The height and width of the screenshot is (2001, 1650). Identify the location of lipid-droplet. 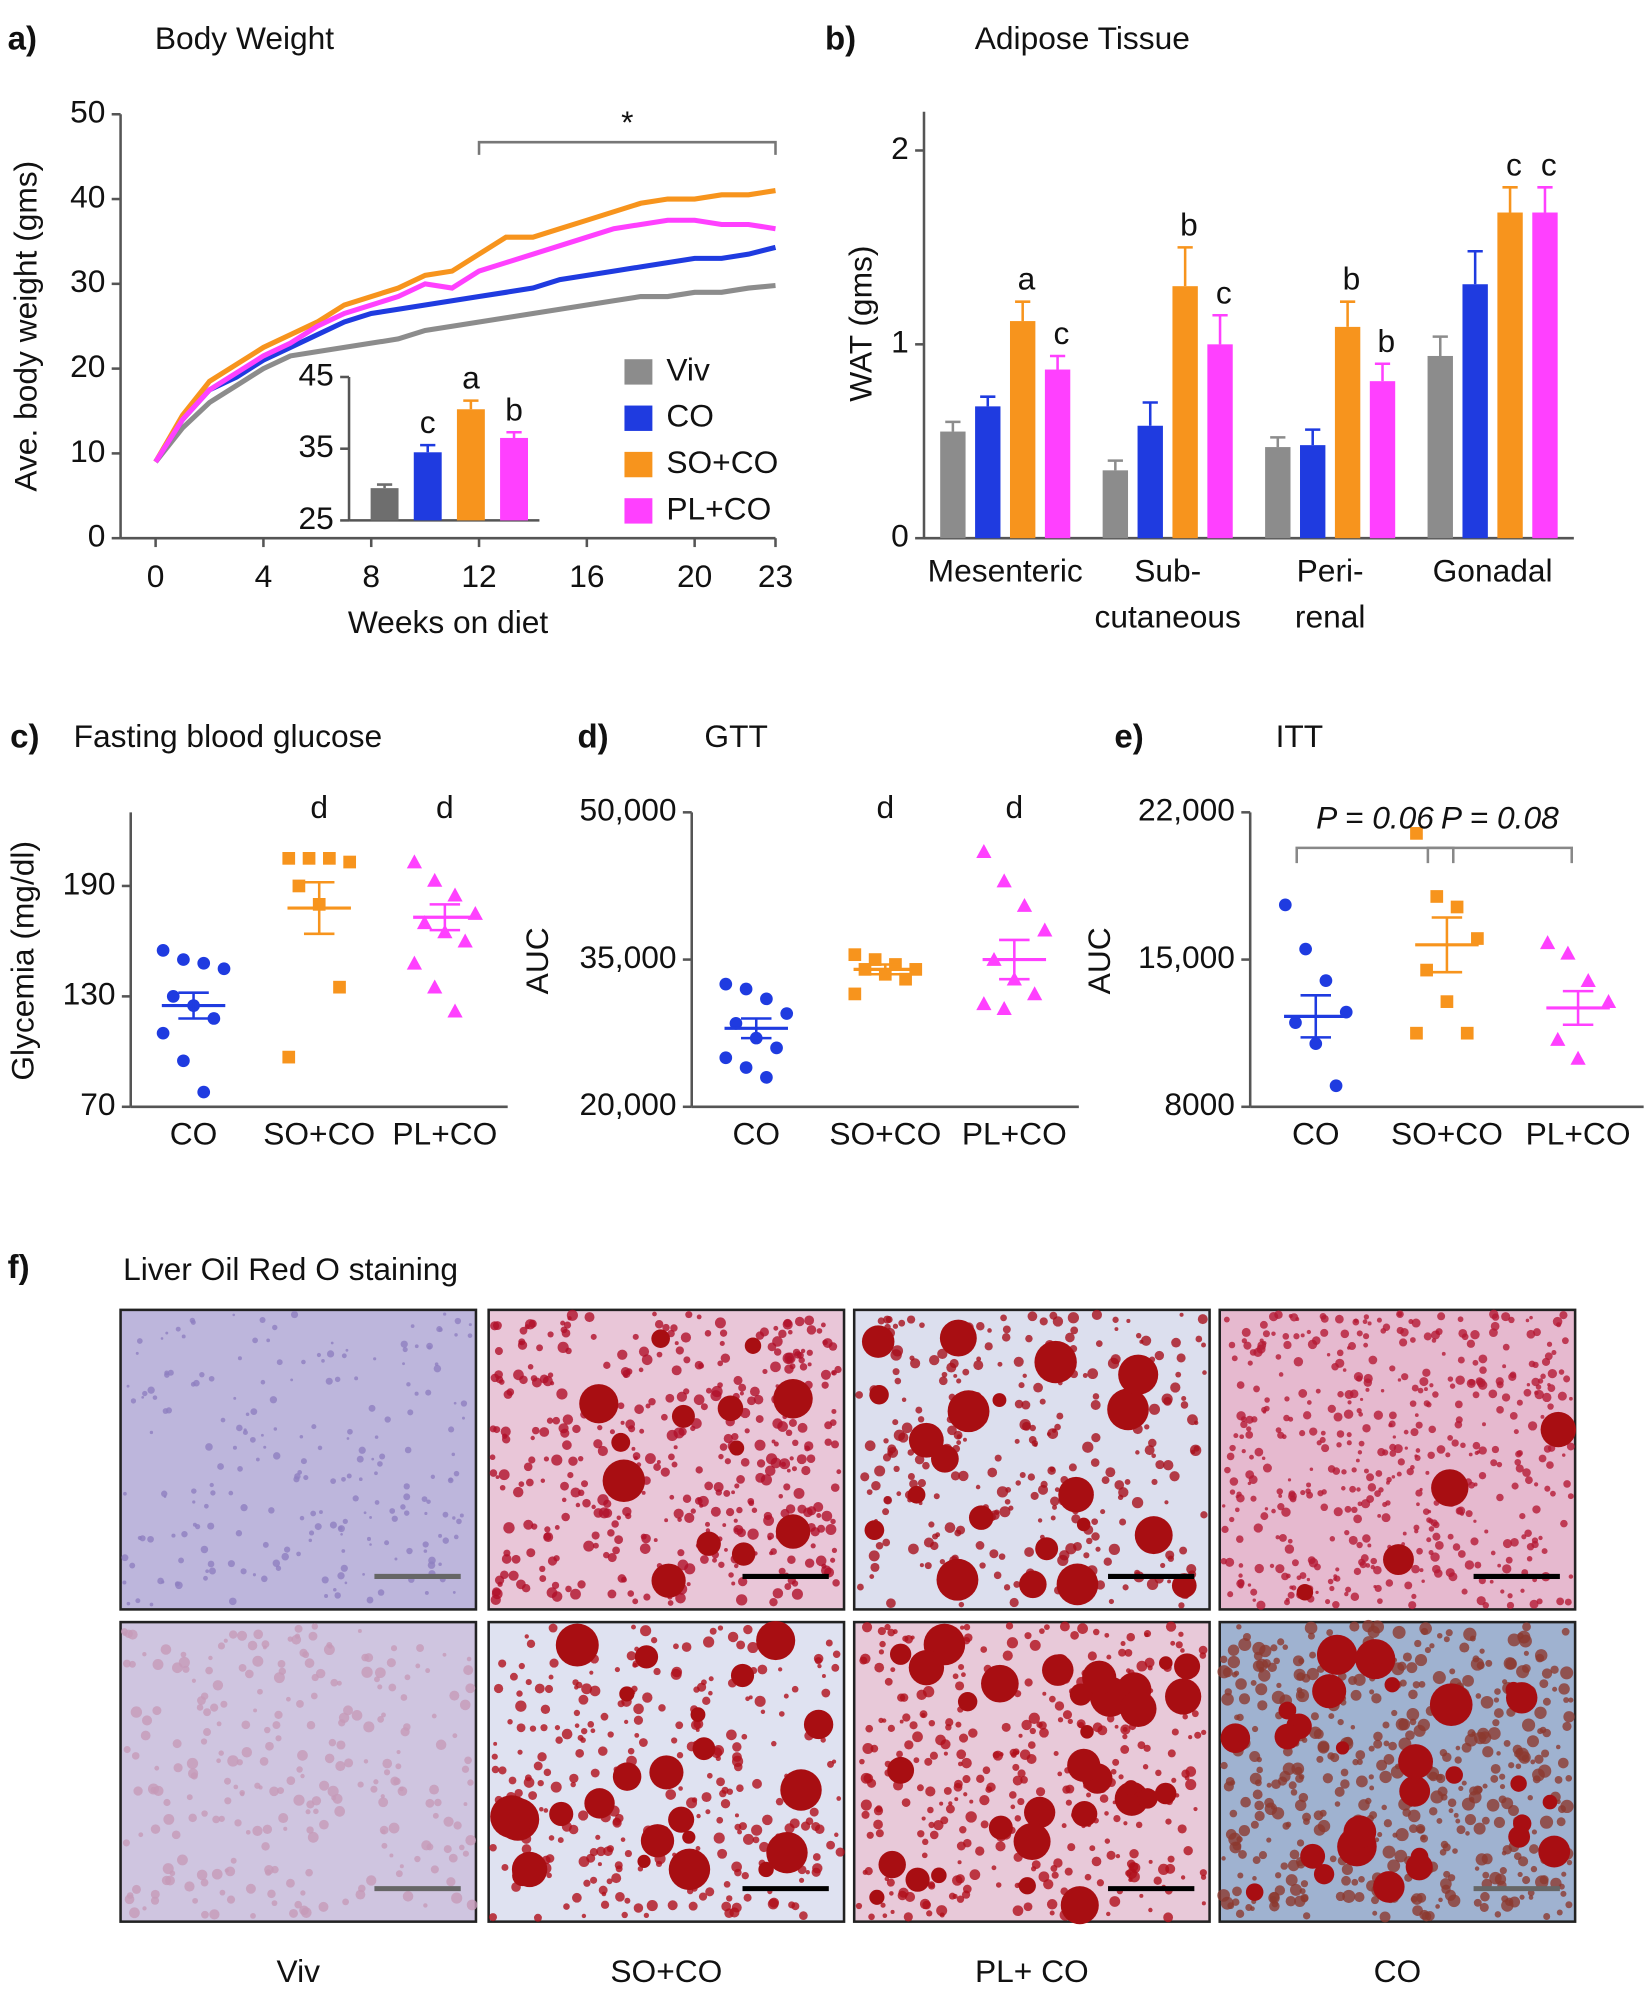
(1392, 1685).